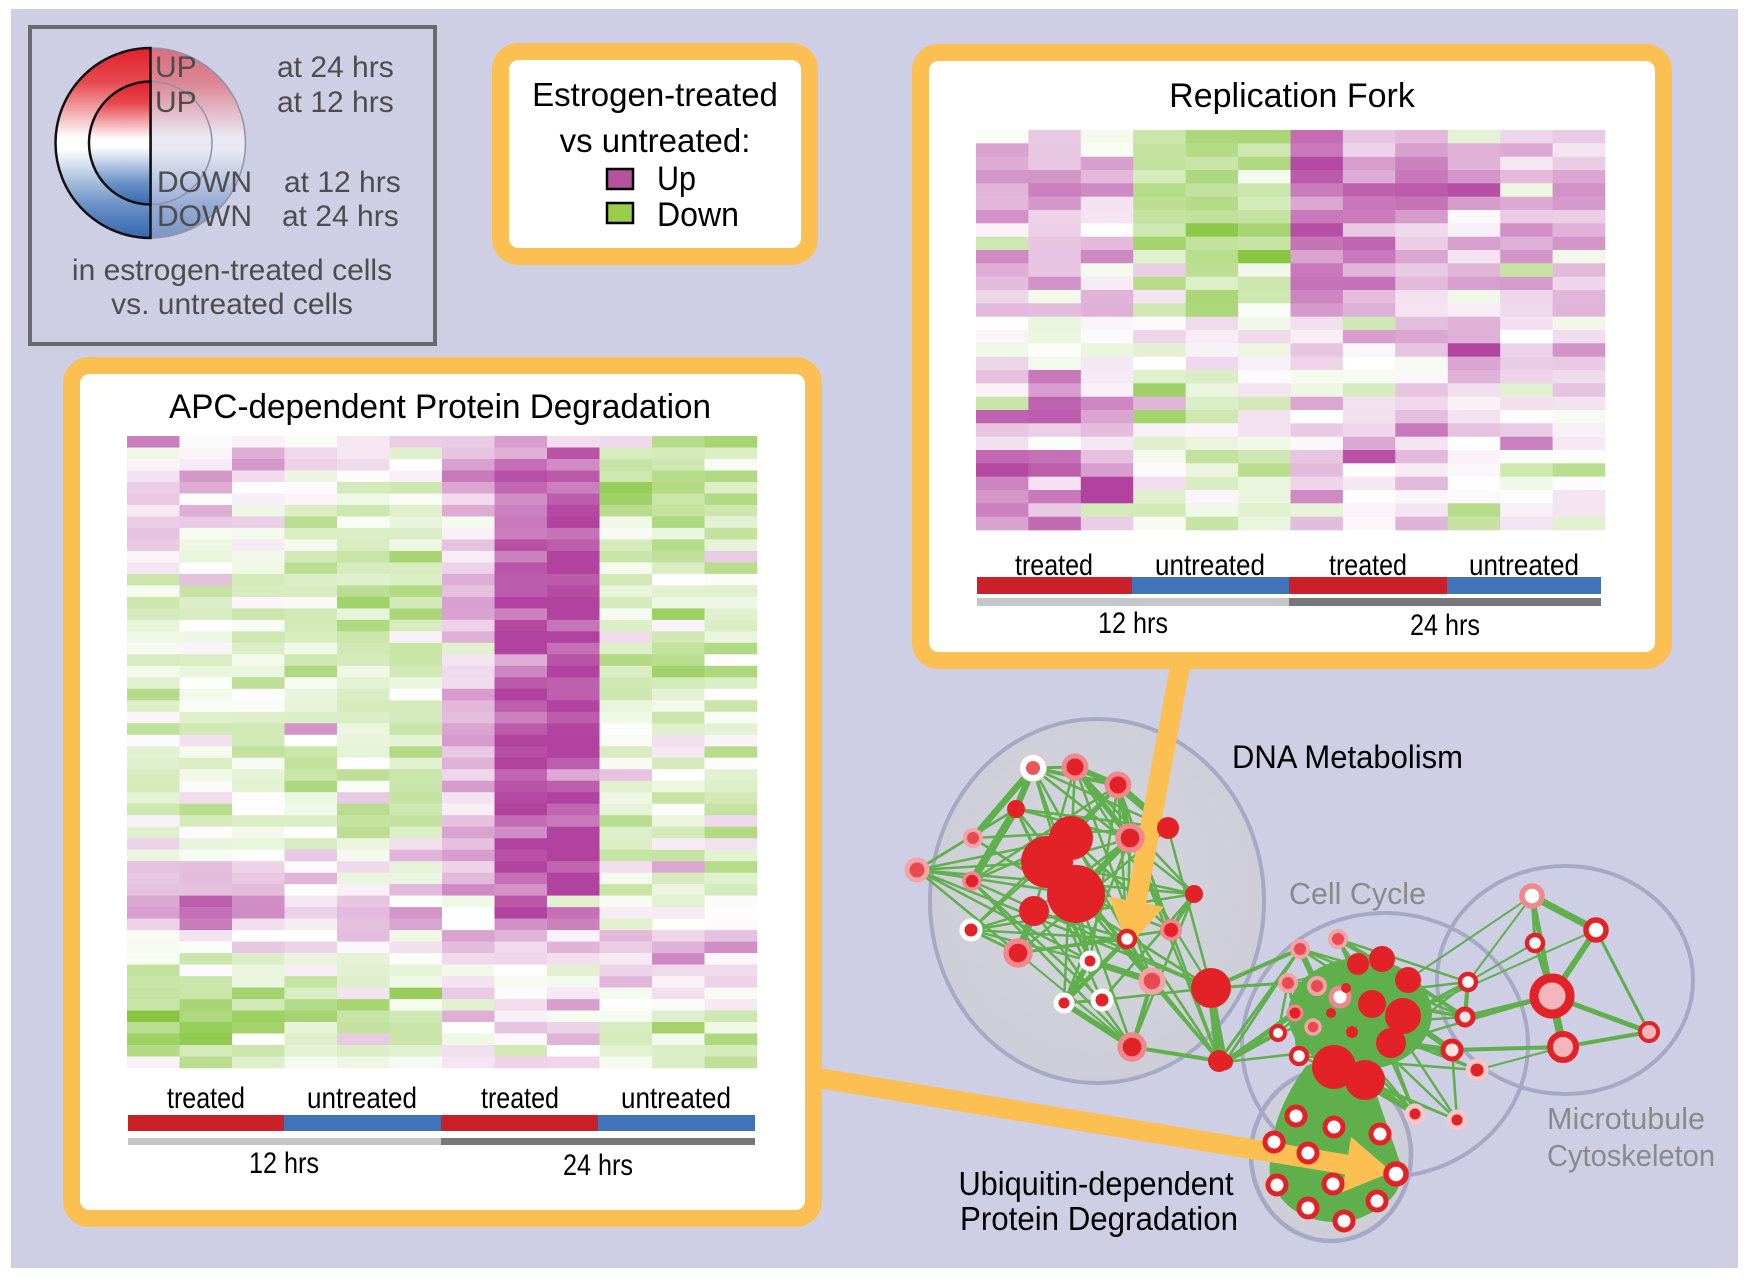 The image size is (1750, 1284). Describe the element at coordinates (1631, 1155) in the screenshot. I see `svg-text: Cytoskeleton` at that location.